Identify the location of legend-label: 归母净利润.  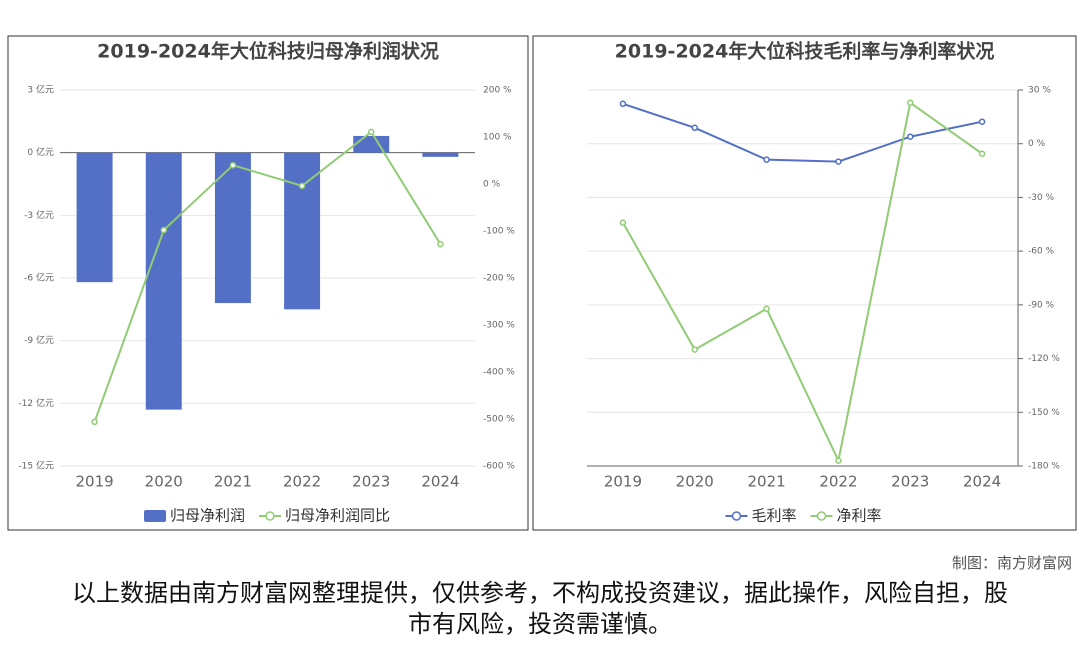
(207, 516).